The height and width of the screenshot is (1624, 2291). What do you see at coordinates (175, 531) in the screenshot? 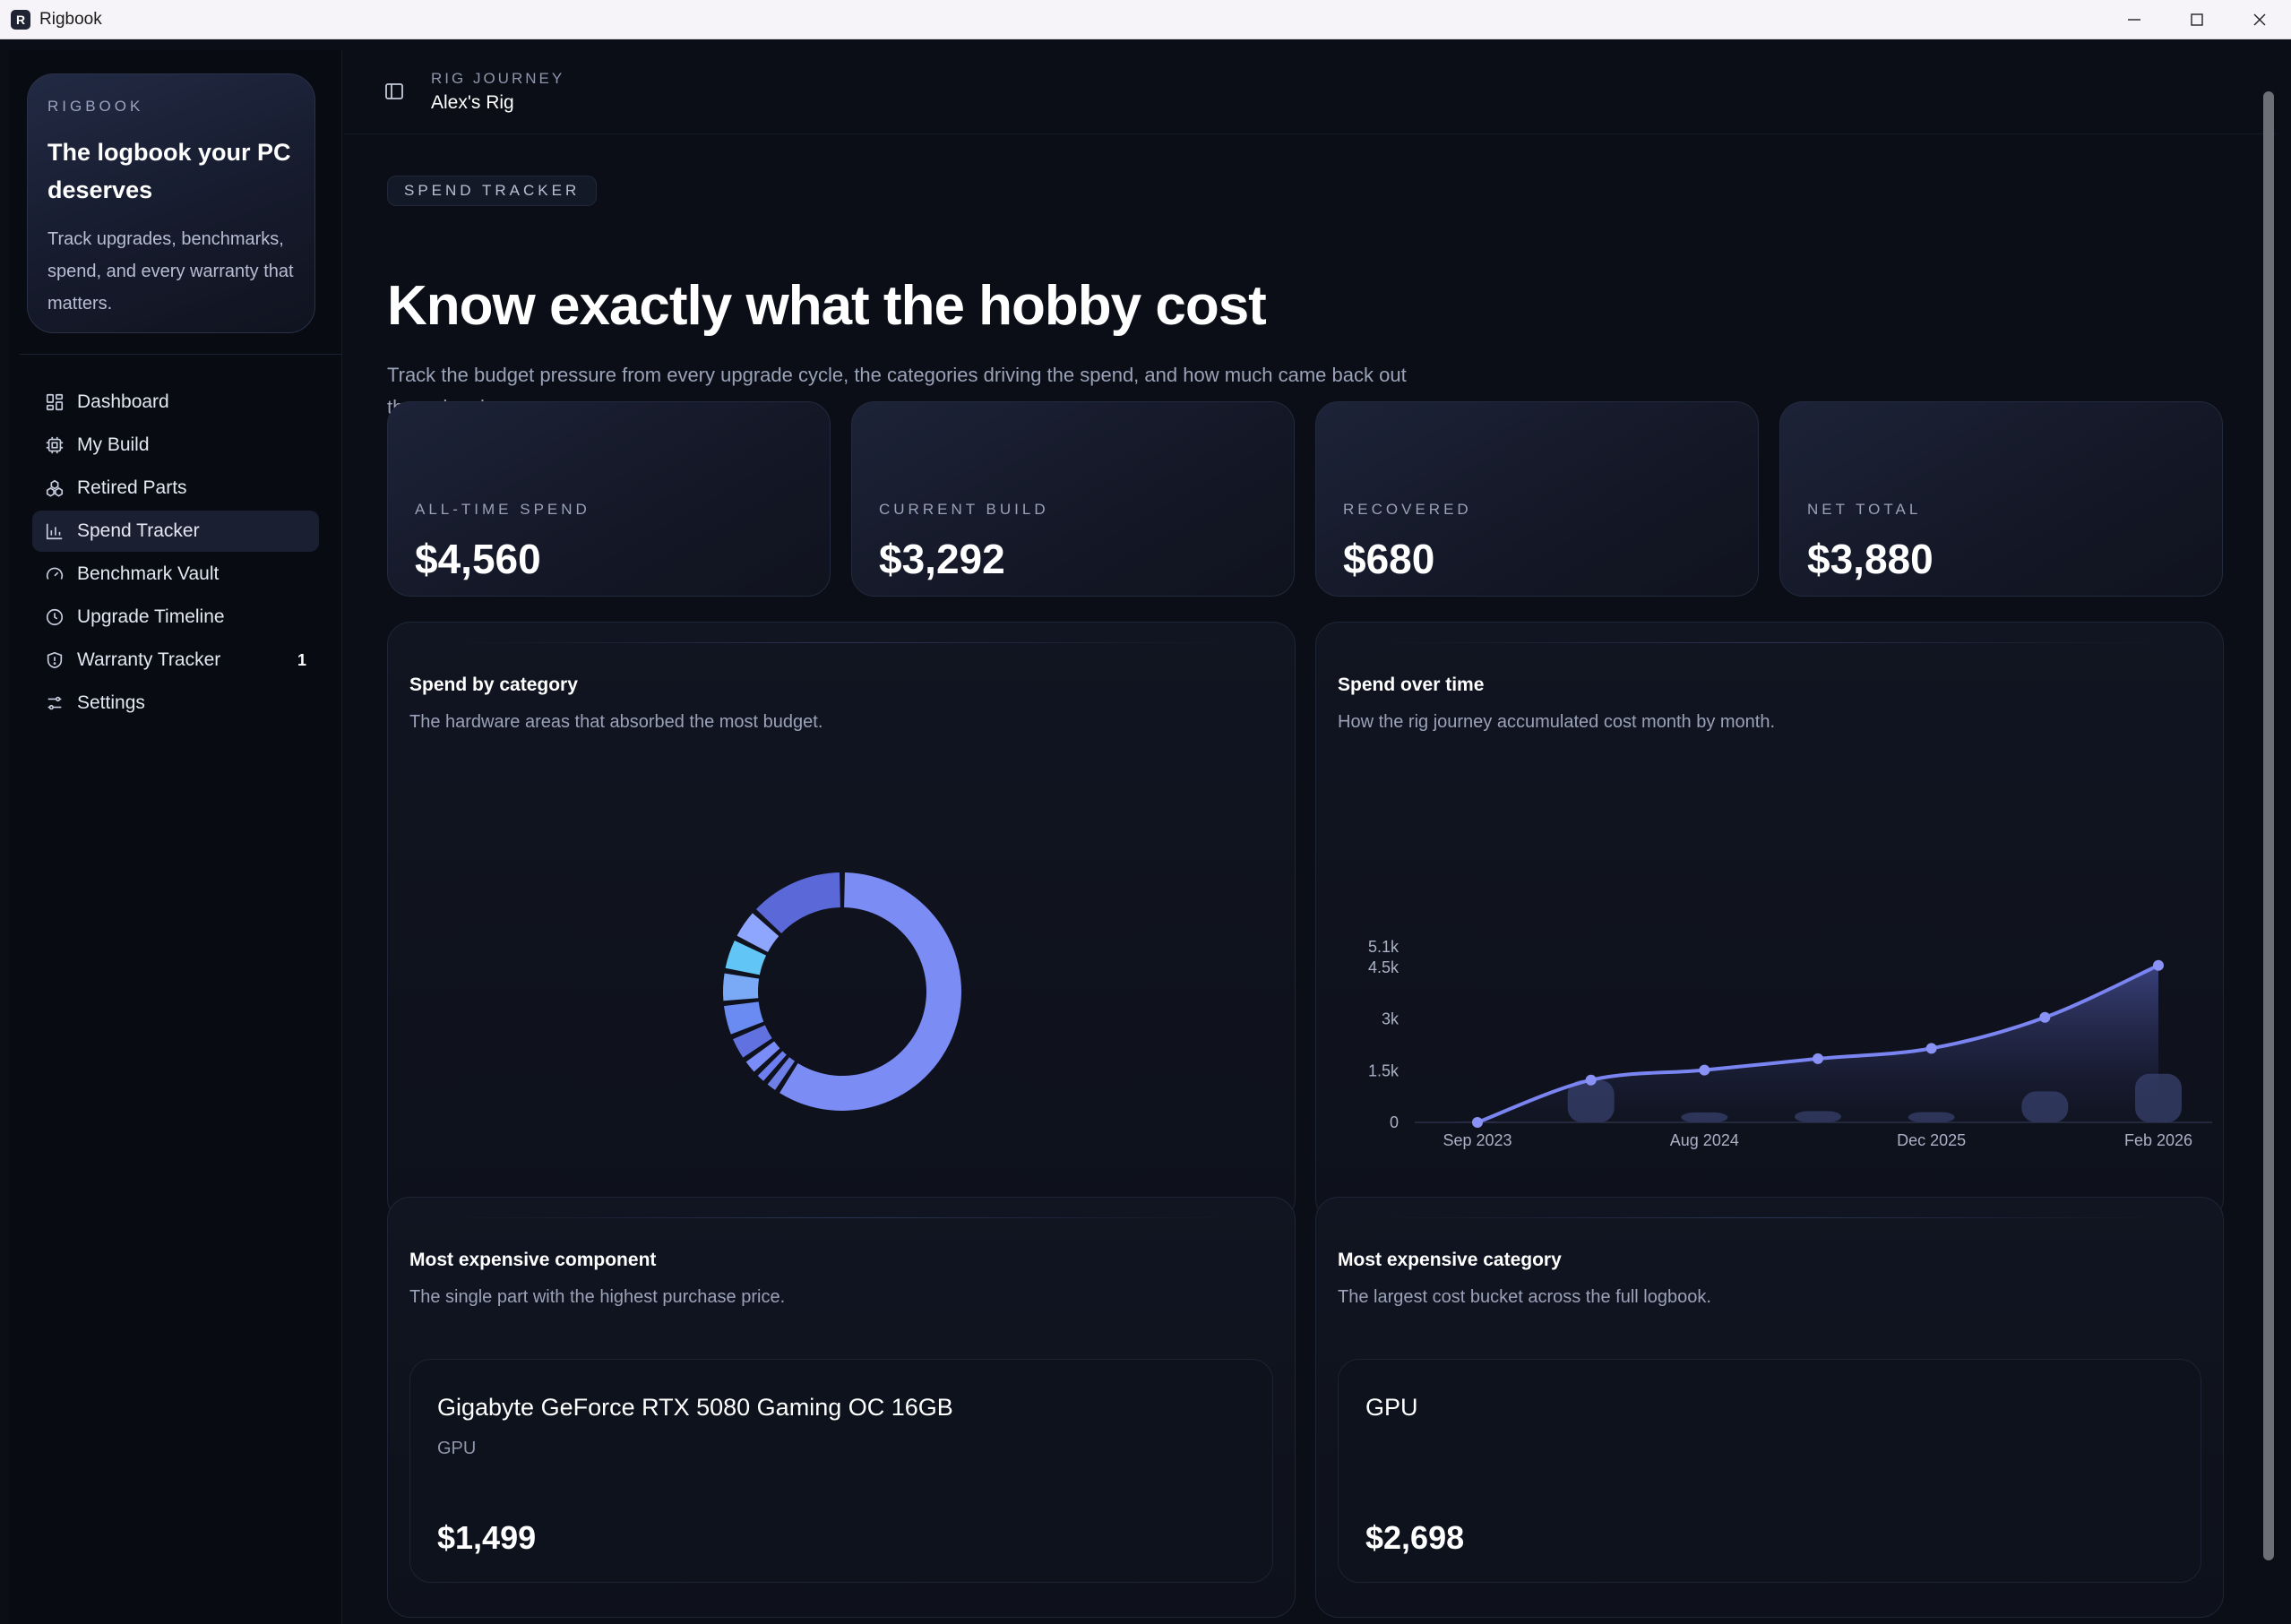
I see `sidebar-item-spend-tracker: Spend Tracker` at bounding box center [175, 531].